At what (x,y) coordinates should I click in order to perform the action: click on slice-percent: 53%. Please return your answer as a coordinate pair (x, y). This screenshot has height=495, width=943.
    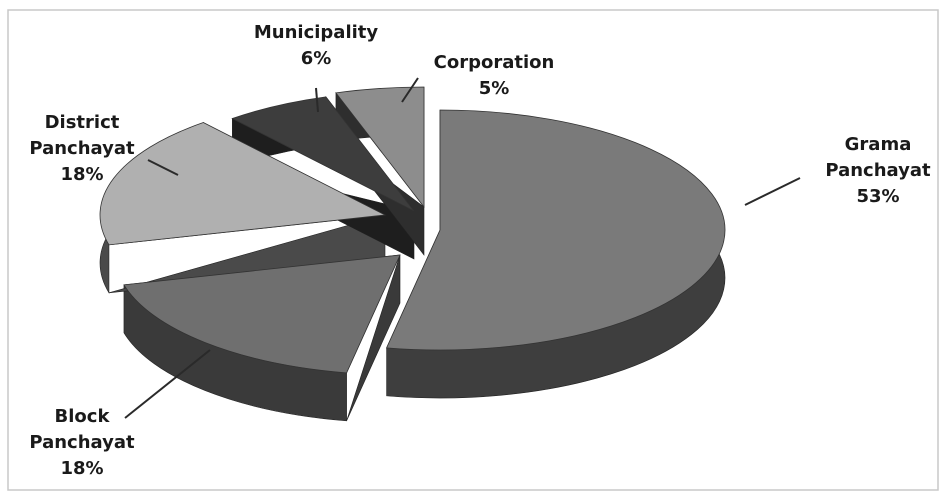
    Looking at the image, I should click on (877, 196).